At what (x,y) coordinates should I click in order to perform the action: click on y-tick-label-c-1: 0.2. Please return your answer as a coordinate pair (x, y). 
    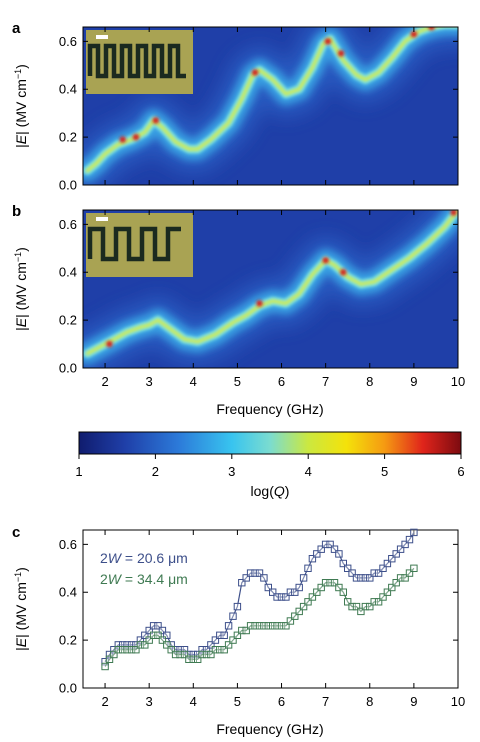
    Looking at the image, I should click on (68, 640).